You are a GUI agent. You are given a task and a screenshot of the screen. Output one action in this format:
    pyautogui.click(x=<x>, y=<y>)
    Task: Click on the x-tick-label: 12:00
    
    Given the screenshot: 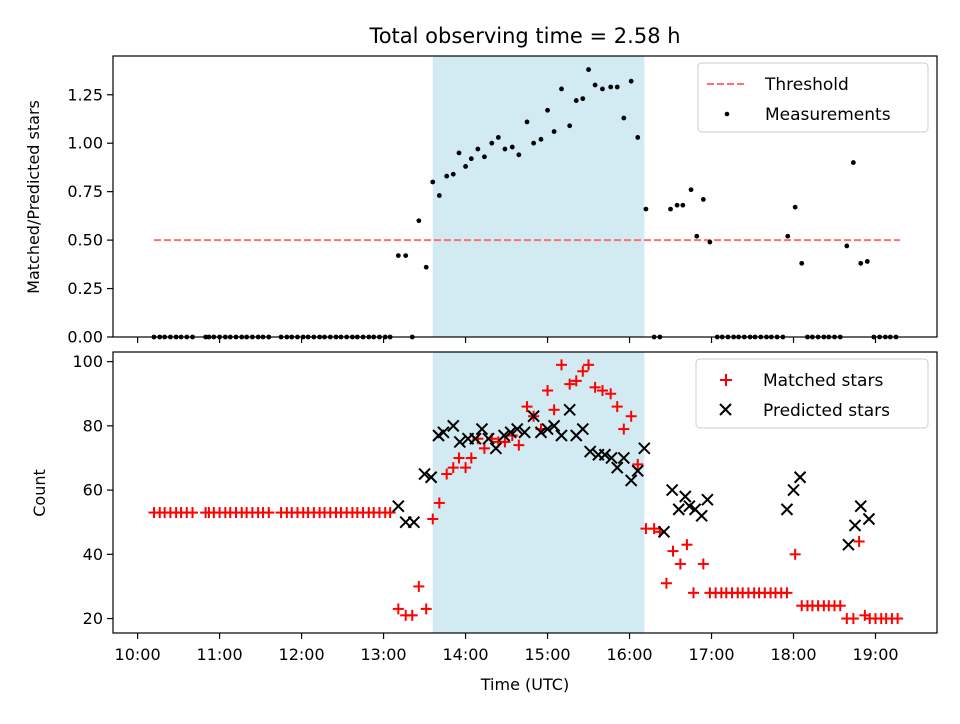 What is the action you would take?
    pyautogui.click(x=302, y=654)
    